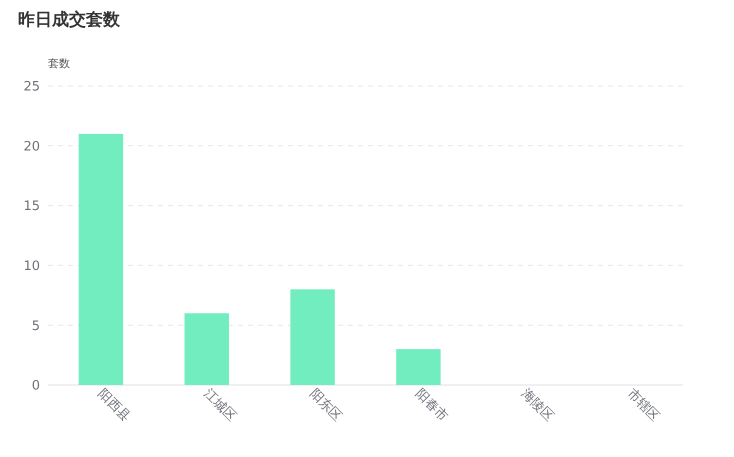  Describe the element at coordinates (114, 405) in the screenshot. I see `x-tick-label: 阳西县` at that location.